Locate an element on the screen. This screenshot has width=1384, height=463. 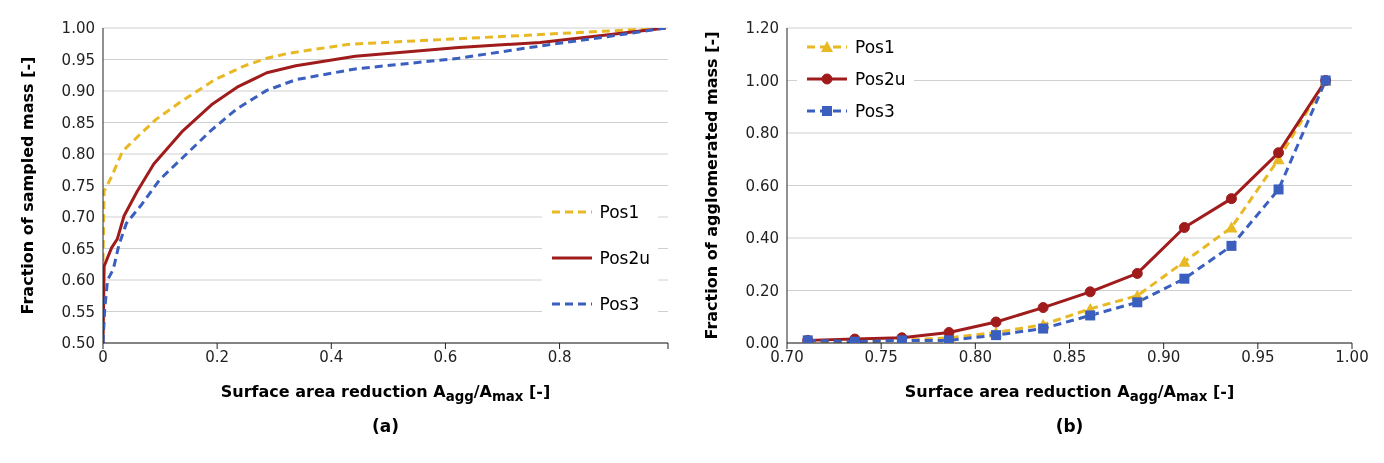
y-tick-label: 1.20 is located at coordinates (762, 28).